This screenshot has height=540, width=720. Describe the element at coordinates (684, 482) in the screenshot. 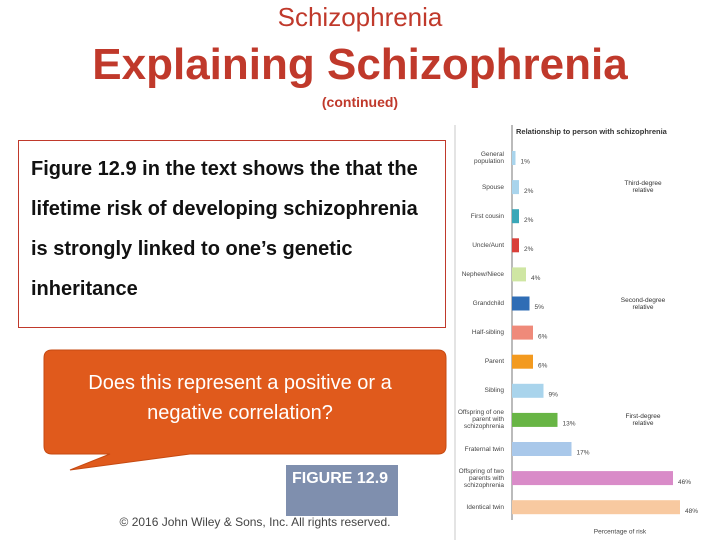

I see `value-label: 46%` at that location.